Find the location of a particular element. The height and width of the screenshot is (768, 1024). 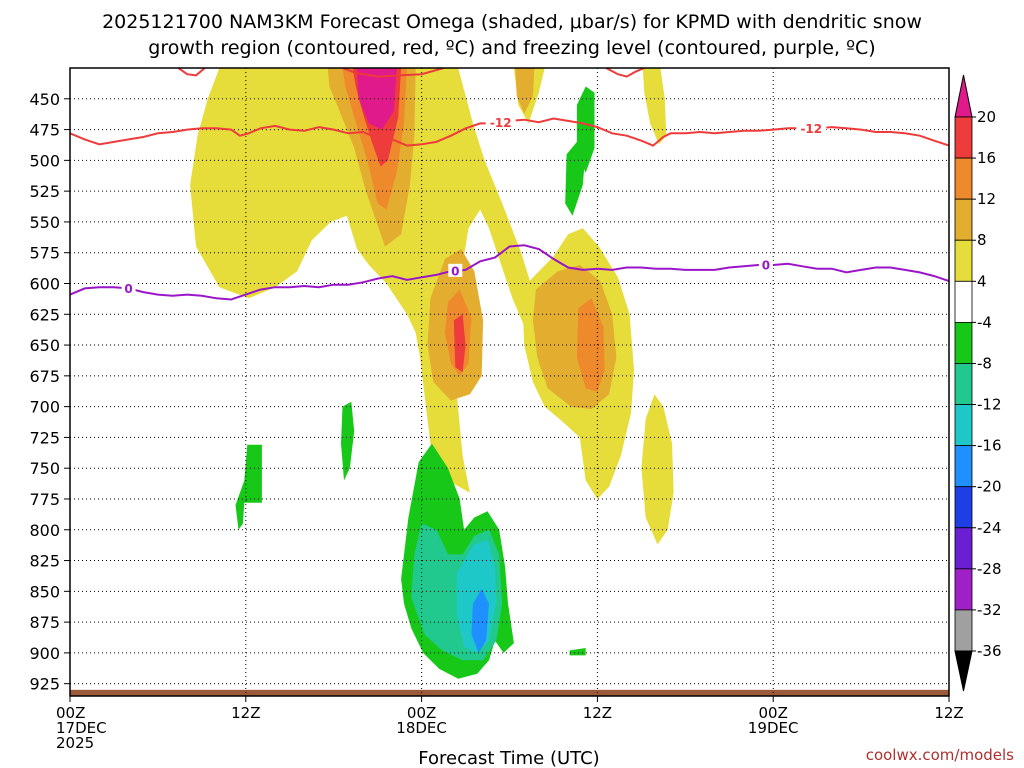

colorbar-top-arrow is located at coordinates (963, 96).